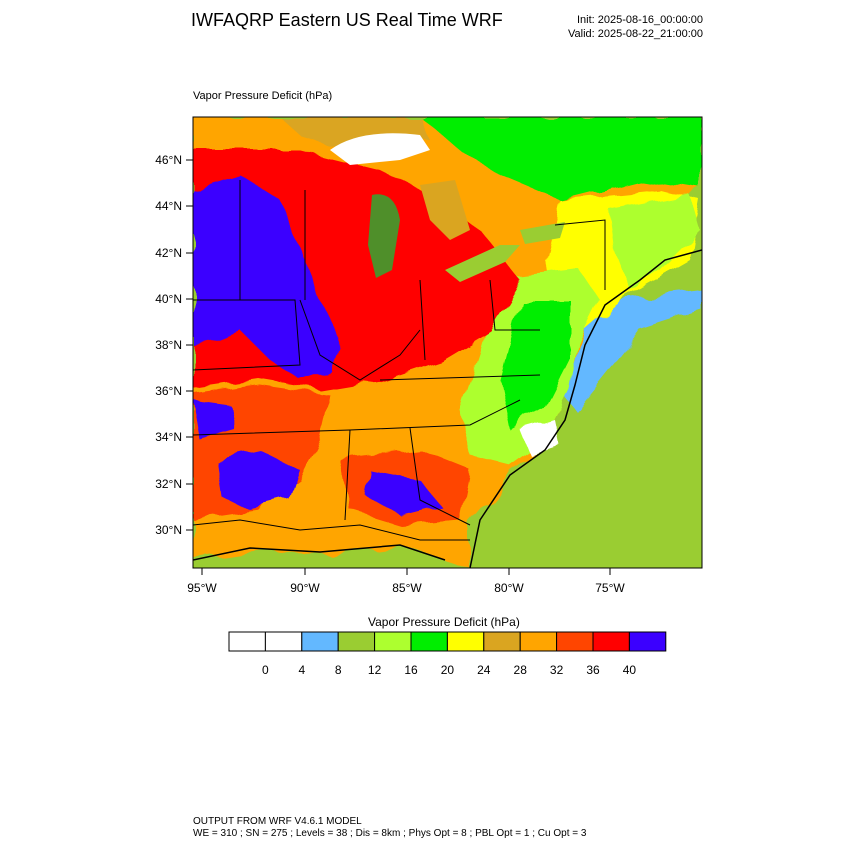 The image size is (850, 850). I want to click on virginia-green, so click(535, 365).